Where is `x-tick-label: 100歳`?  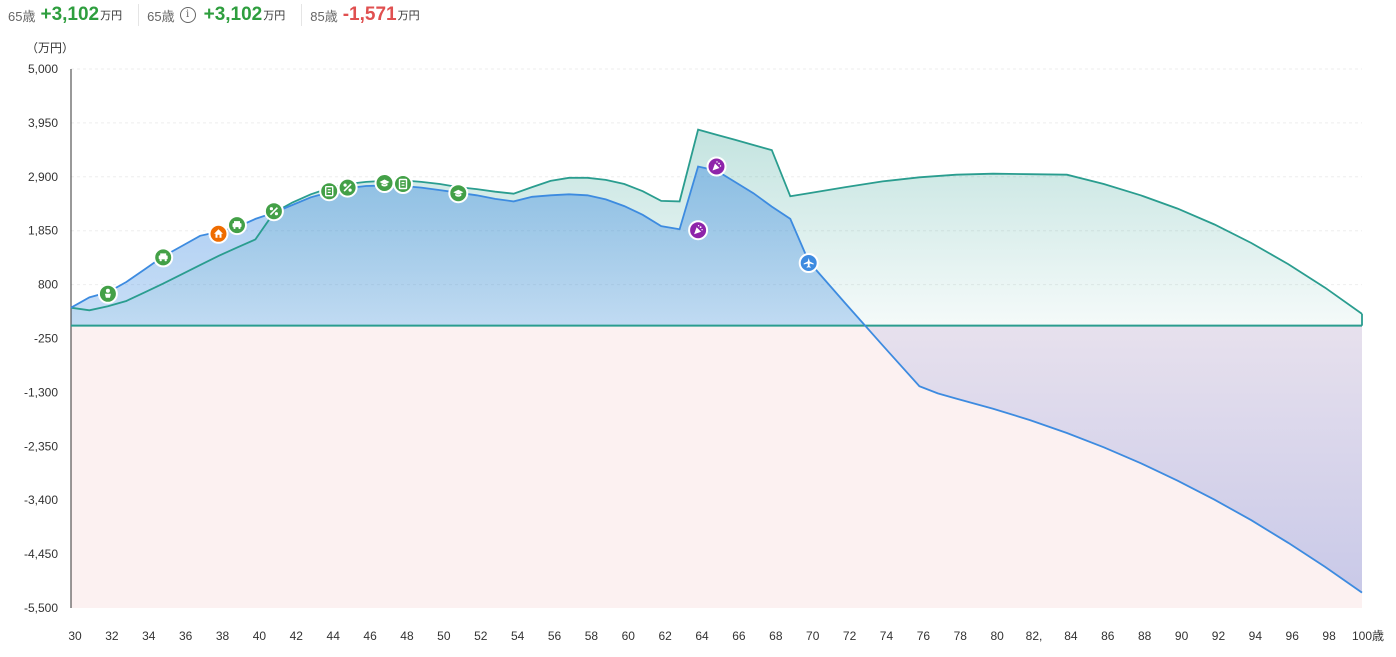 x-tick-label: 100歳 is located at coordinates (1368, 636).